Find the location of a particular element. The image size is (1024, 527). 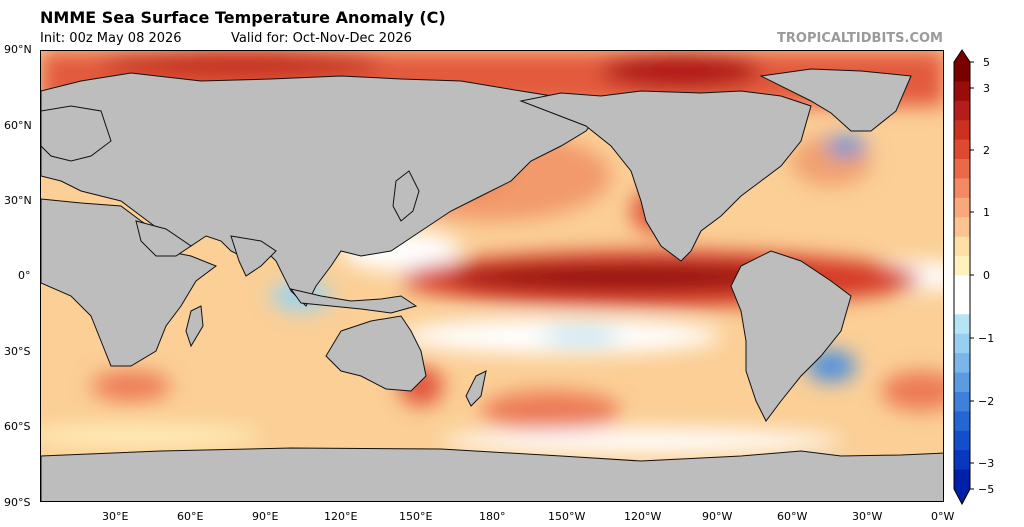

cb-label-0: 0 is located at coordinates (986, 275).